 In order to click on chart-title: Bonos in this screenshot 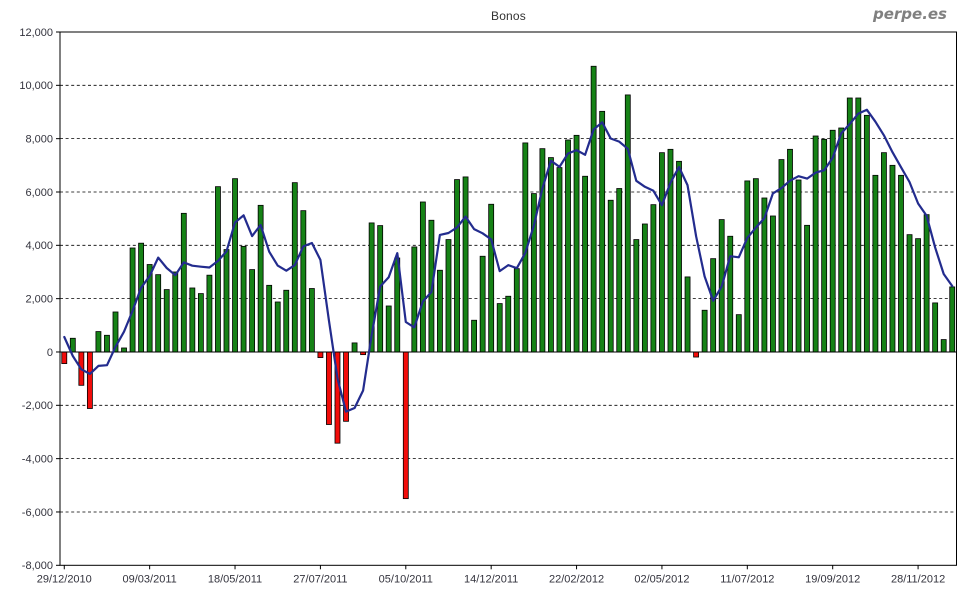, I will do `click(508, 16)`.